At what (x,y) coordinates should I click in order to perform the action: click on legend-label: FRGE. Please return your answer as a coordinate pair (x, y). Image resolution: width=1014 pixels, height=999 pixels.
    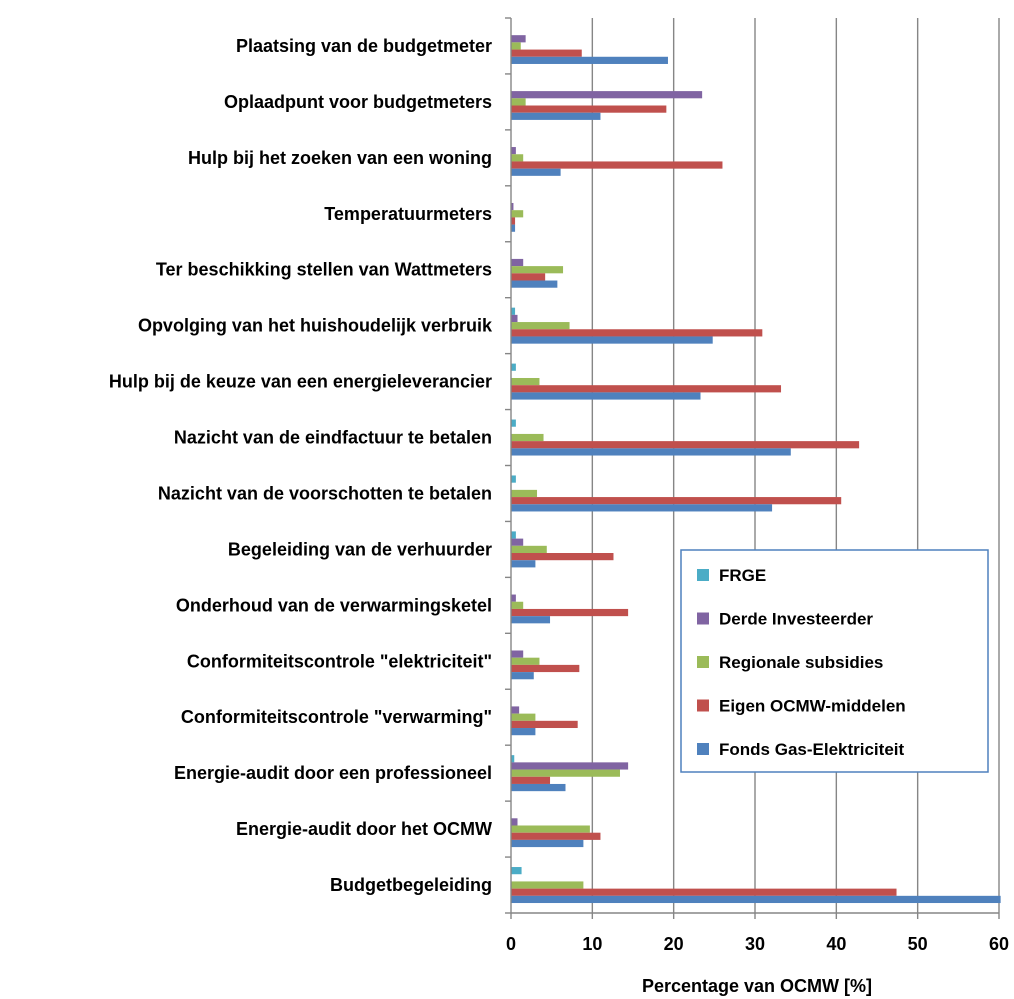
    Looking at the image, I should click on (742, 575).